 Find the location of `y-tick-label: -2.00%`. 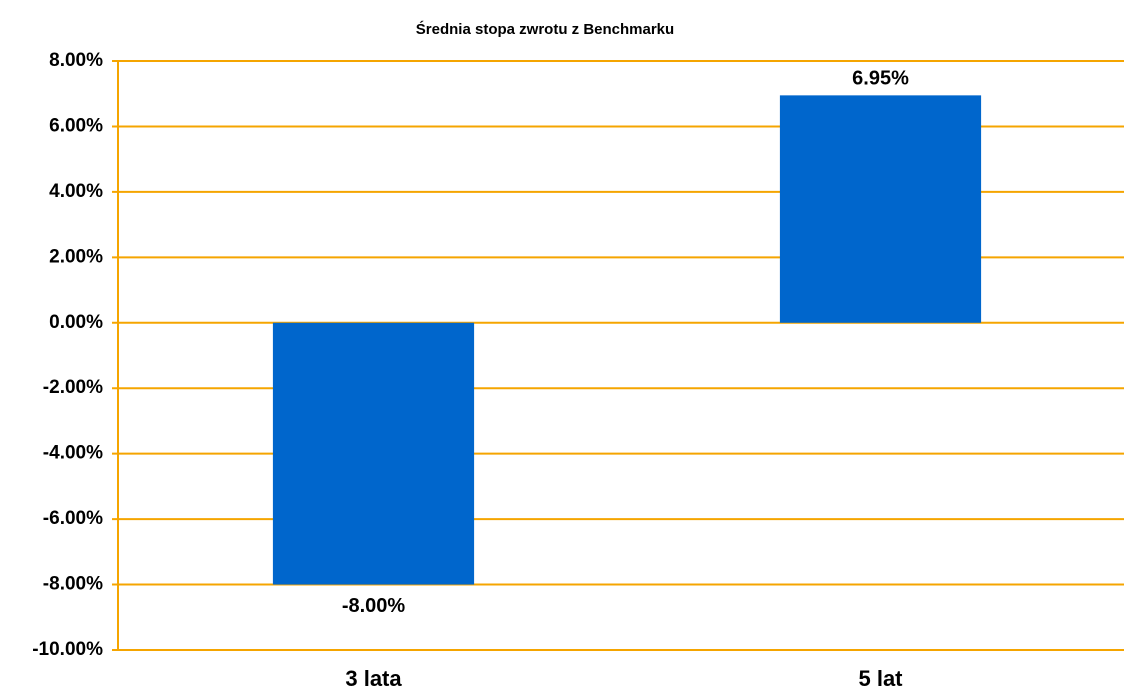

y-tick-label: -2.00% is located at coordinates (73, 387).